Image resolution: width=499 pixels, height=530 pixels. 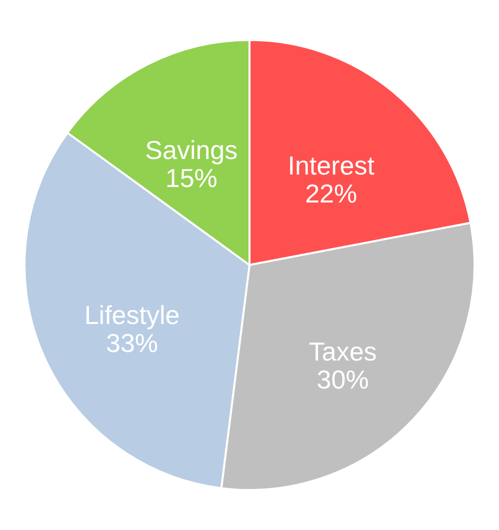 I want to click on data-label: 30%, so click(x=342, y=379).